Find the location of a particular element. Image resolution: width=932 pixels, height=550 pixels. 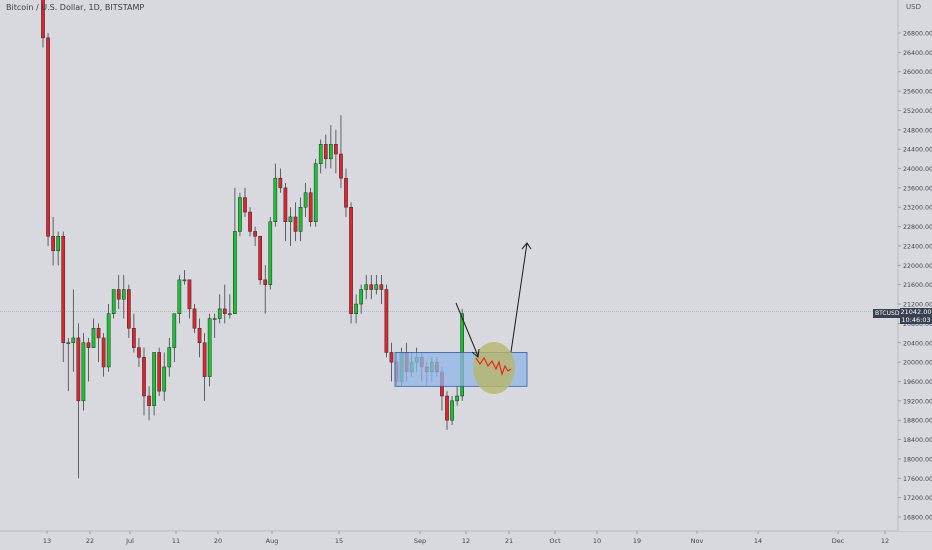

price-tick-label: 23600.00 is located at coordinates (917, 188).